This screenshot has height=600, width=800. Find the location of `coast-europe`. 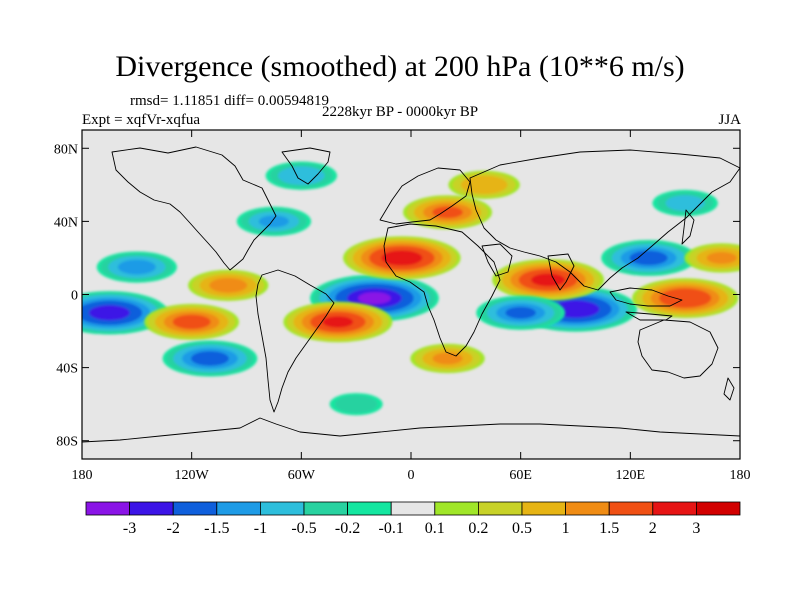

coast-europe is located at coordinates (425, 196).